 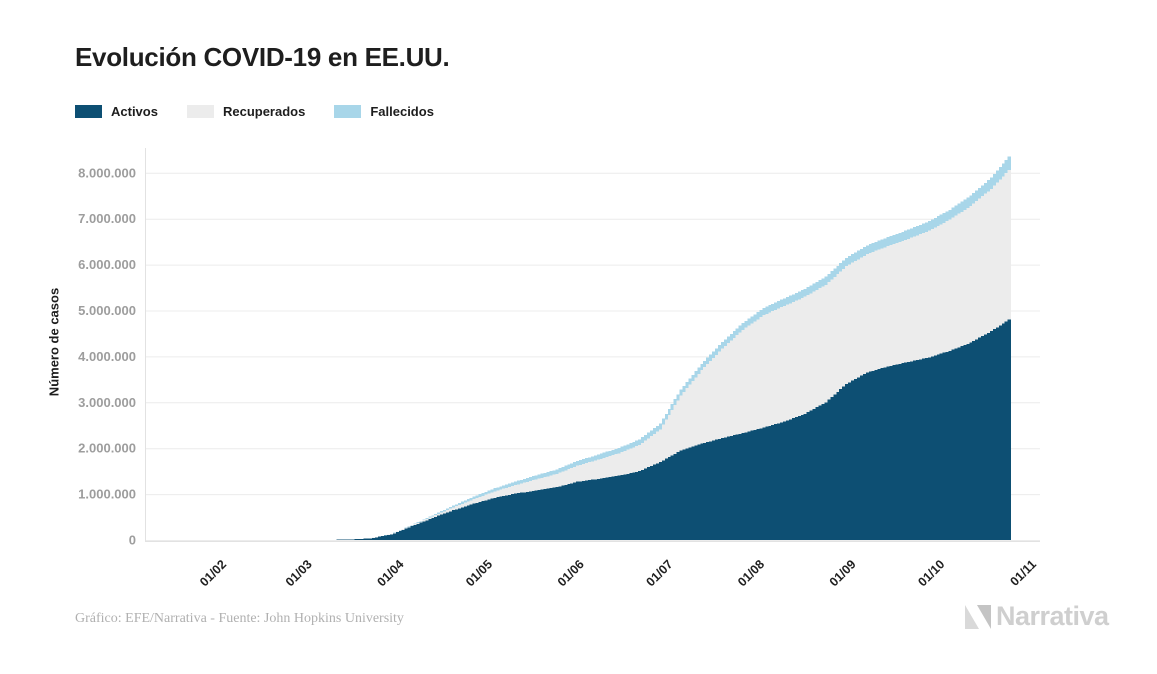 I want to click on svg-text: 01/06, so click(x=571, y=573).